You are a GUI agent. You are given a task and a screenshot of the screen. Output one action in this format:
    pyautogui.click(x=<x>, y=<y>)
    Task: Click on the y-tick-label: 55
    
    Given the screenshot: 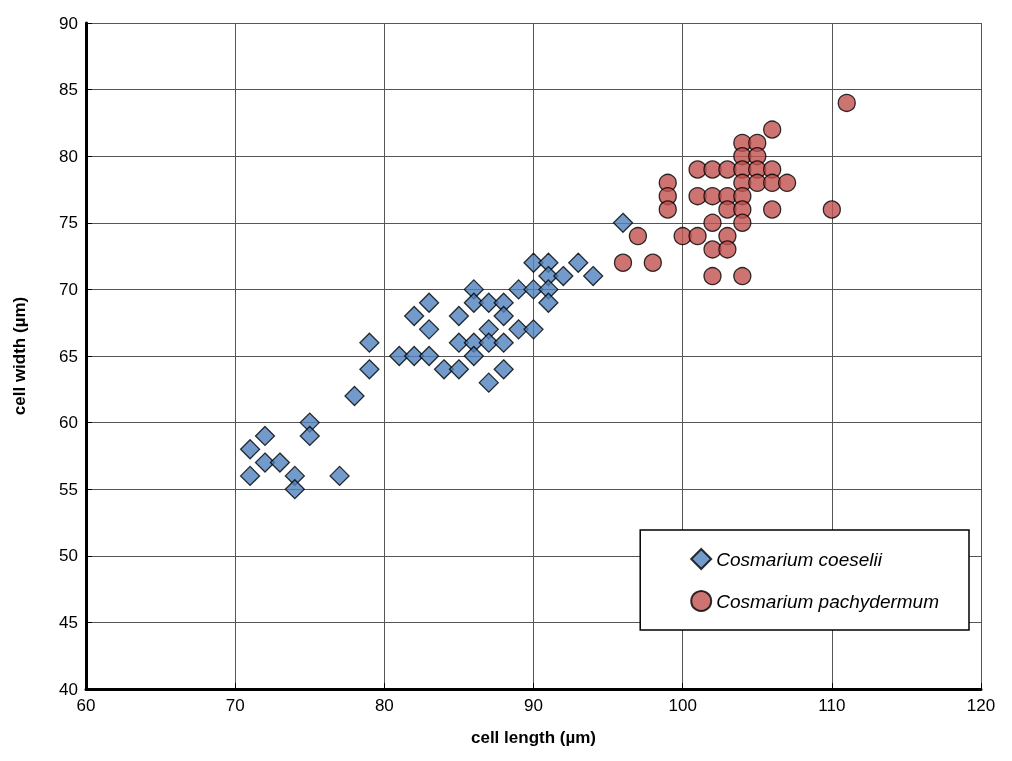 What is the action you would take?
    pyautogui.click(x=68, y=489)
    